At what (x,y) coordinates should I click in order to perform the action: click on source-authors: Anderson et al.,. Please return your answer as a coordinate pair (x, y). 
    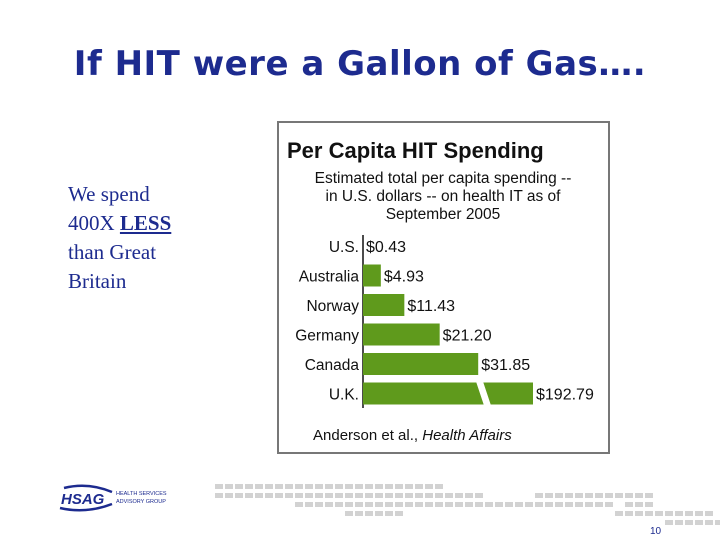
    Looking at the image, I should click on (367, 435).